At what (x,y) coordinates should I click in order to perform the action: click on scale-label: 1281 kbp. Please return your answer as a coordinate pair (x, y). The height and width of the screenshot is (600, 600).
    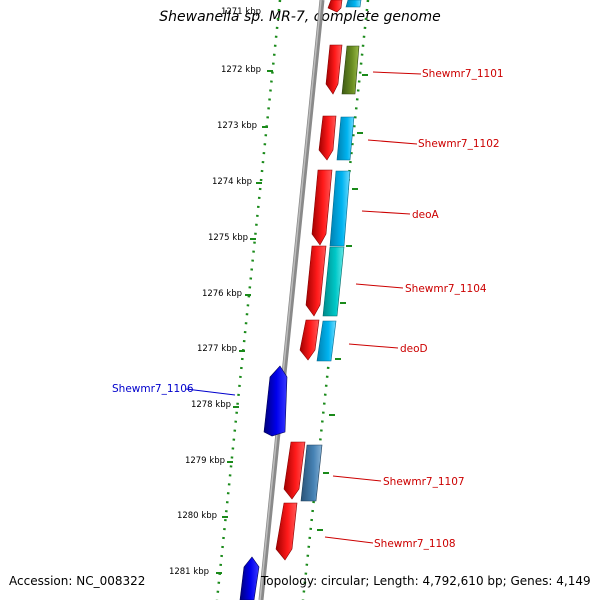
    Looking at the image, I should click on (189, 572).